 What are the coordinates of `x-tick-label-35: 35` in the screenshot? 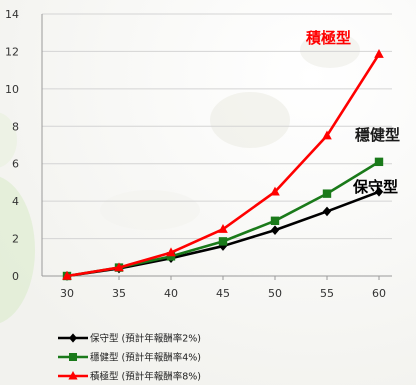 It's located at (119, 293).